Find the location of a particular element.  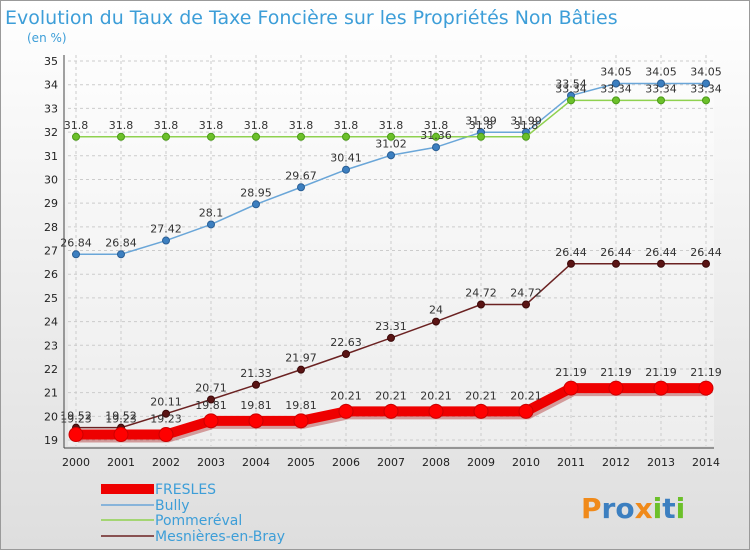

y-tick-label: 19 is located at coordinates (51, 440).